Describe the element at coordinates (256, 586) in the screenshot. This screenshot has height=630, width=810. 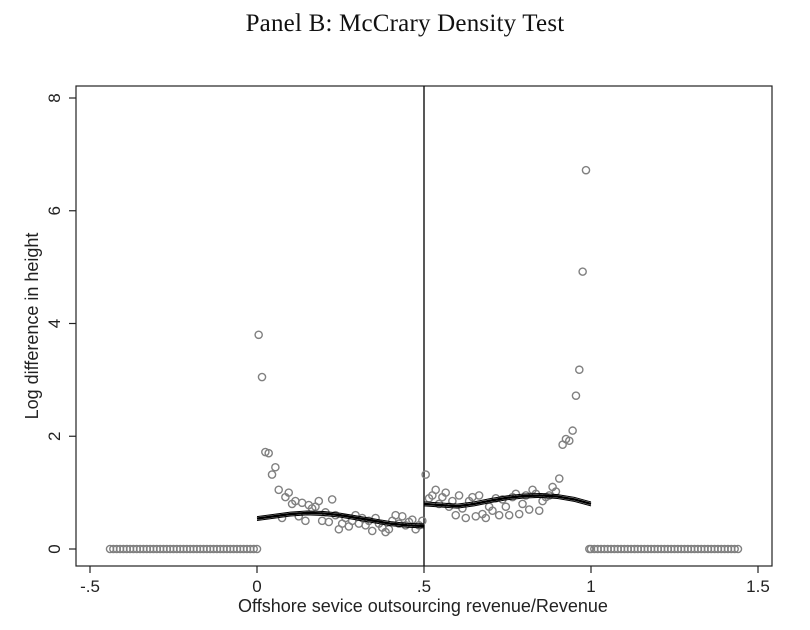
I see `x-tick-label: 0` at that location.